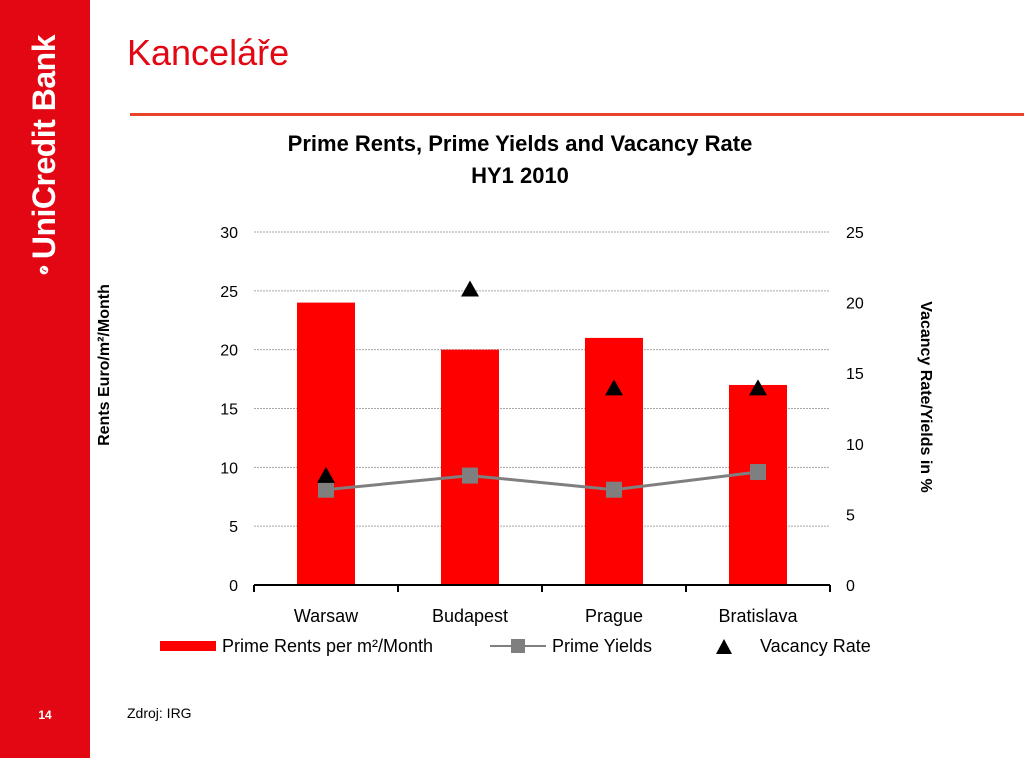  I want to click on legend-item-vacancy: Vacancy Rate, so click(784, 646).